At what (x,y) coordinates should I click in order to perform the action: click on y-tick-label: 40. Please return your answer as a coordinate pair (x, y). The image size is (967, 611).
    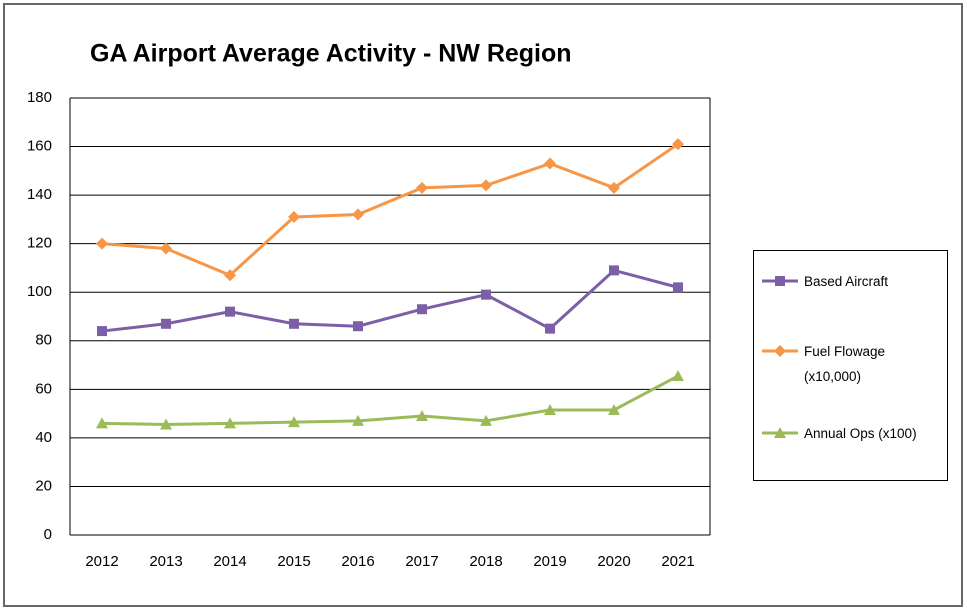
    Looking at the image, I should click on (43, 437).